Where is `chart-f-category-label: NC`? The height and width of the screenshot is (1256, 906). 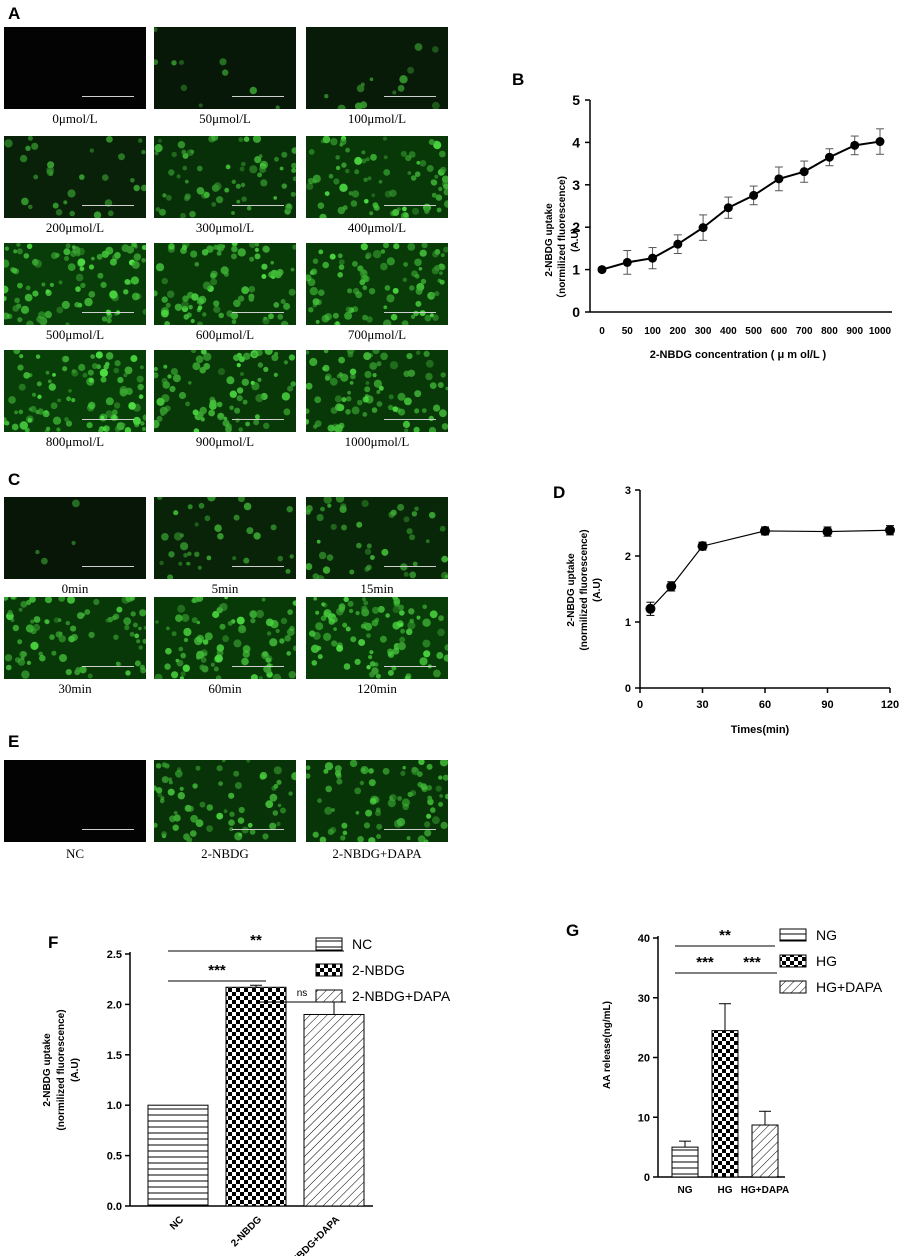
chart-f-category-label: NC is located at coordinates (177, 1223).